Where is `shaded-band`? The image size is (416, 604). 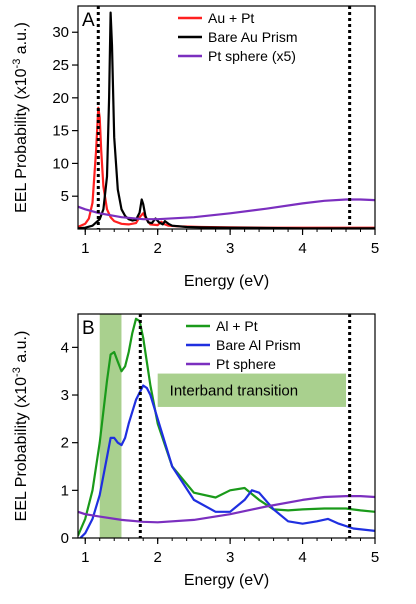
shaded-band is located at coordinates (111, 426).